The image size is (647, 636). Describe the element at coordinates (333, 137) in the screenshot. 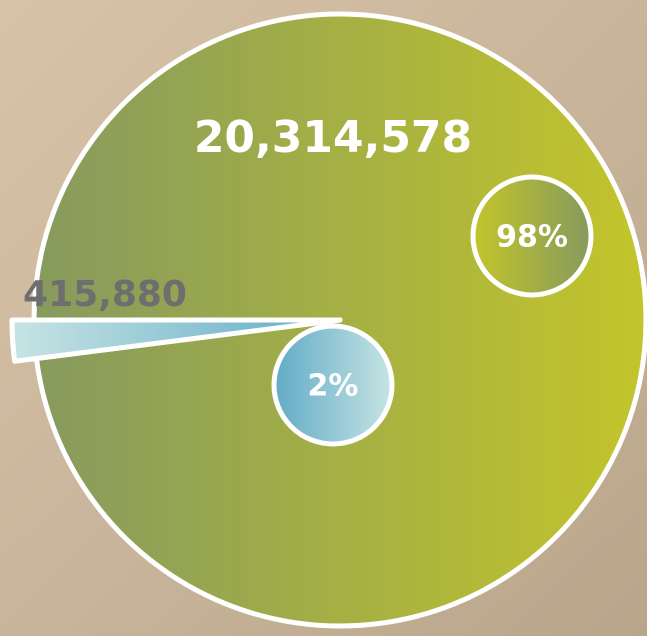

I see `value-label: 20,314,578` at that location.